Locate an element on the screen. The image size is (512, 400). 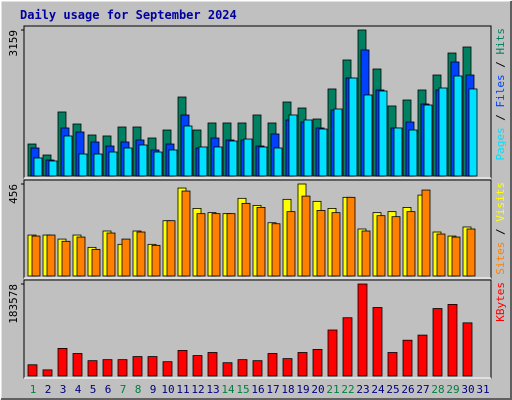
x-tick-label: 4 is located at coordinates (78, 389).